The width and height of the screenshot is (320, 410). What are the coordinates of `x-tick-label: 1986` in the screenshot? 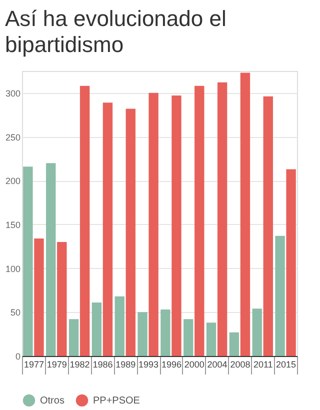 It's located at (102, 365).